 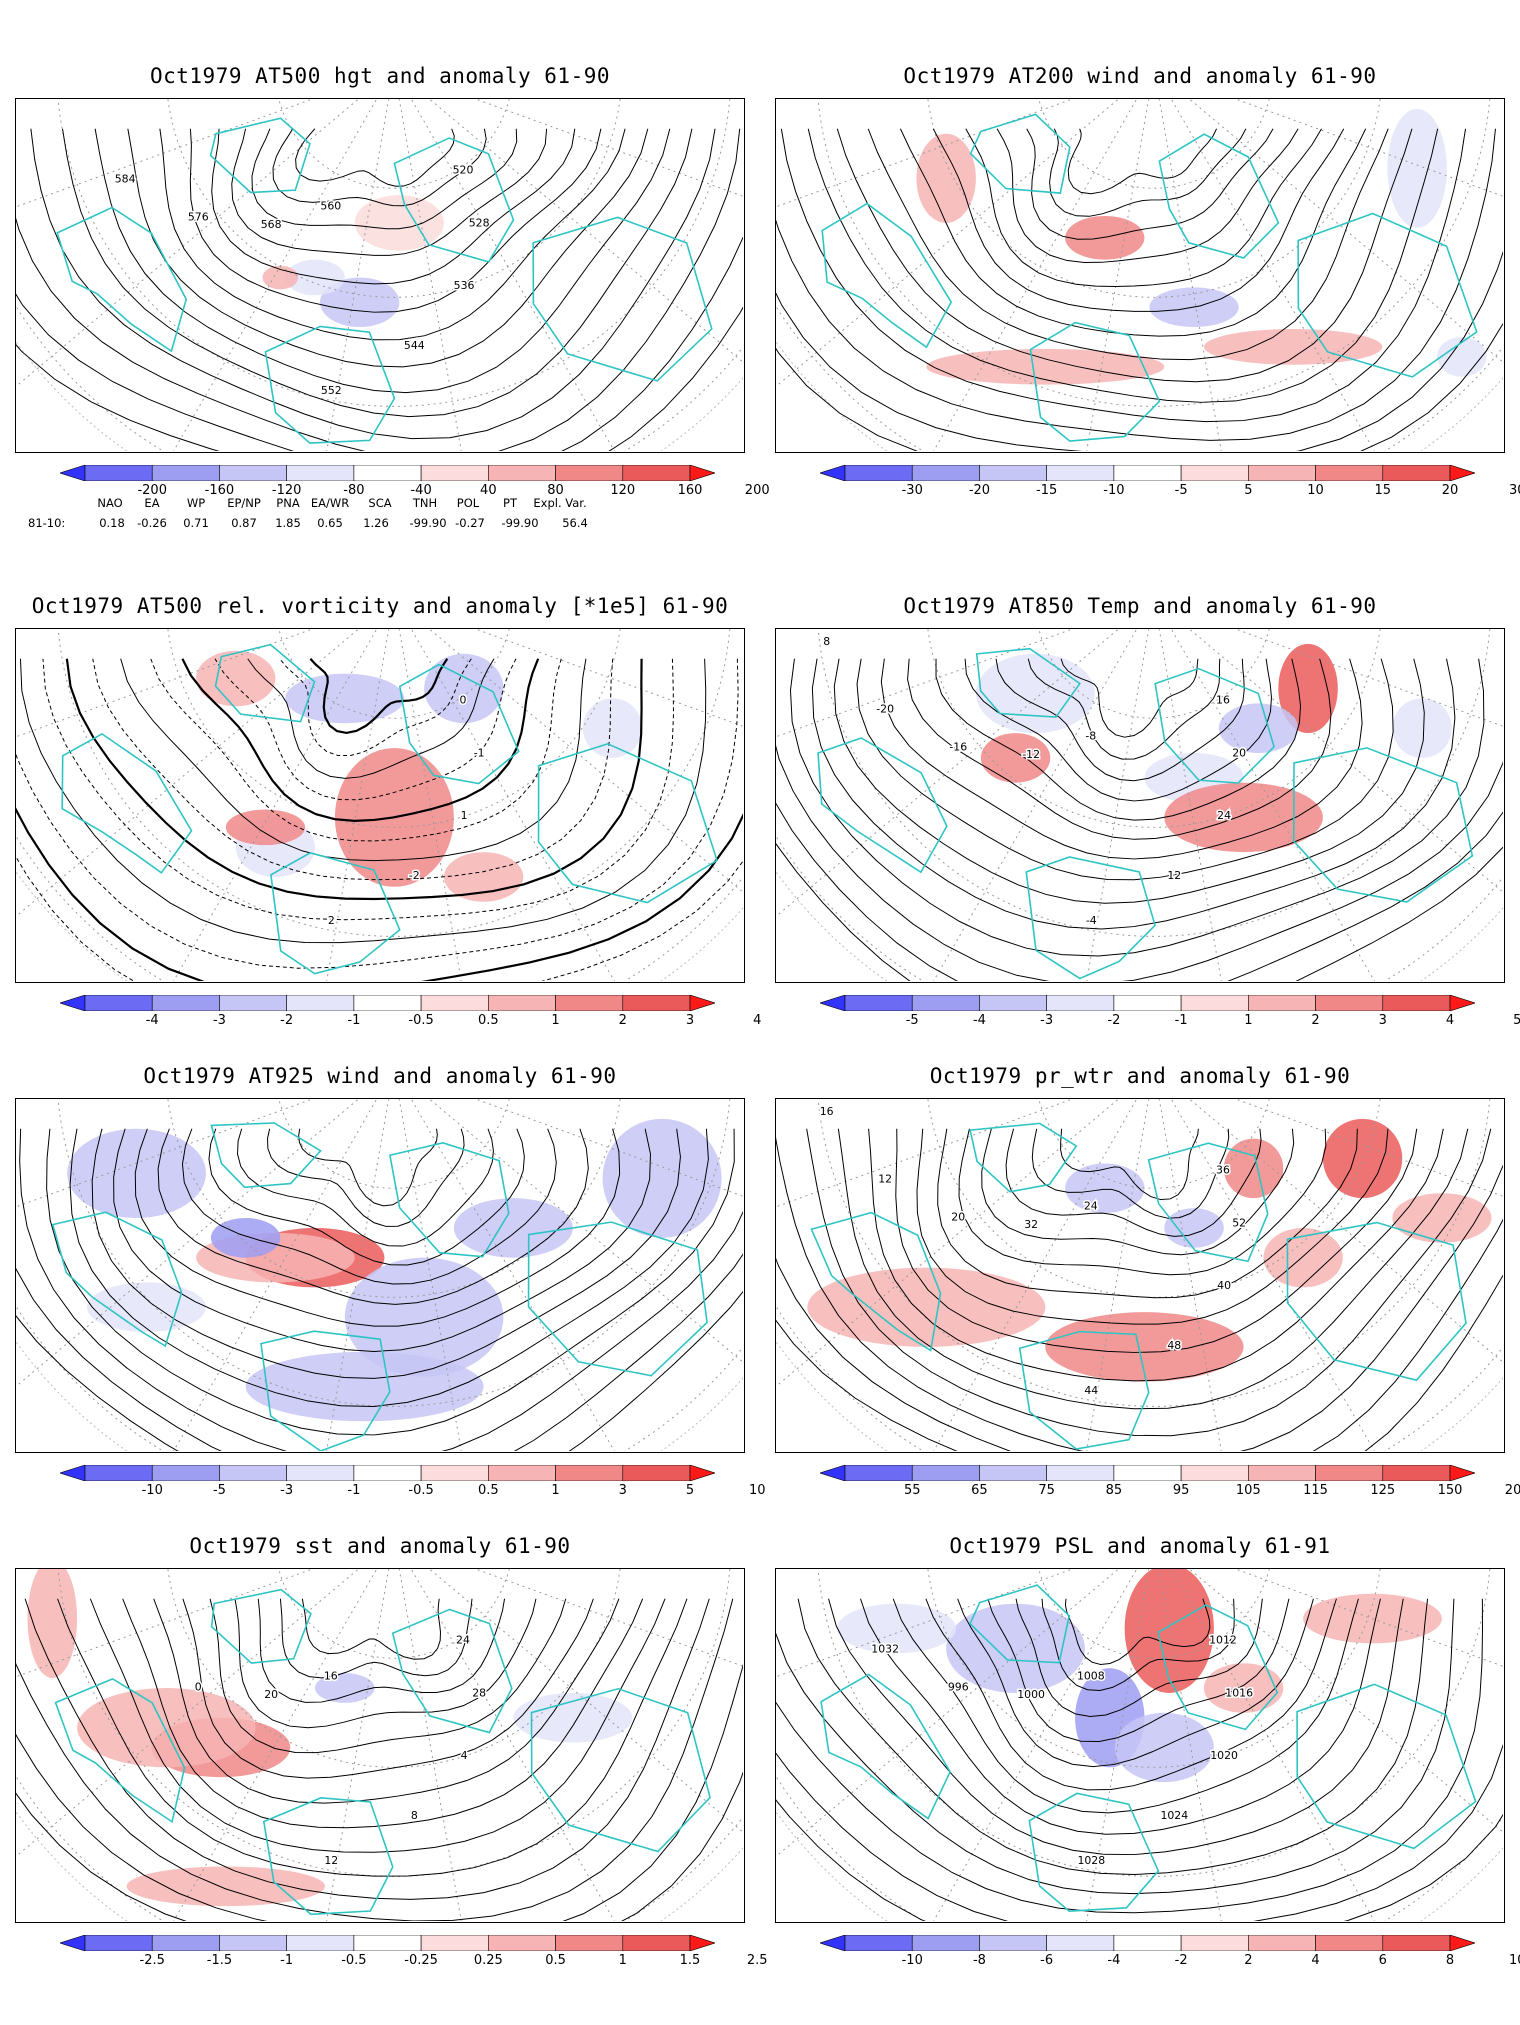 I want to click on contour-label: 1028, so click(x=1091, y=1860).